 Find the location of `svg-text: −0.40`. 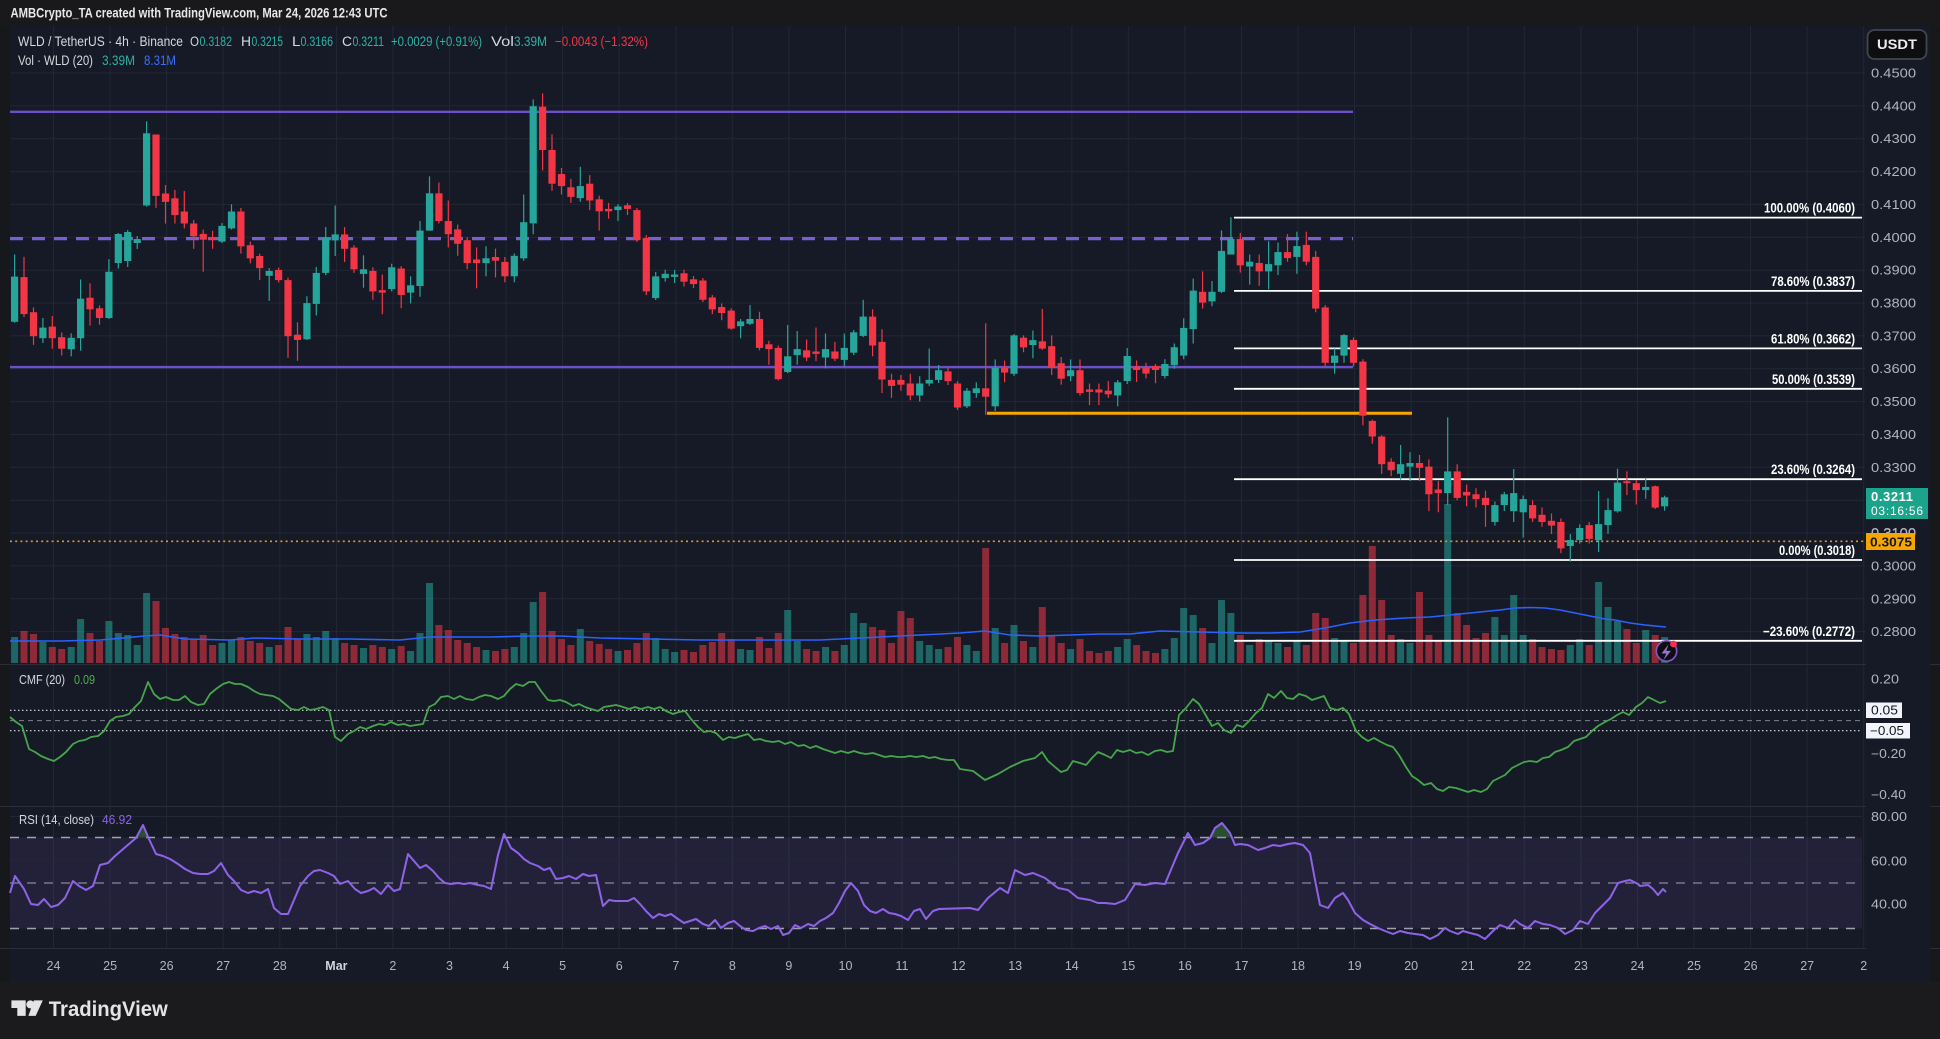

svg-text: −0.40 is located at coordinates (1888, 795).